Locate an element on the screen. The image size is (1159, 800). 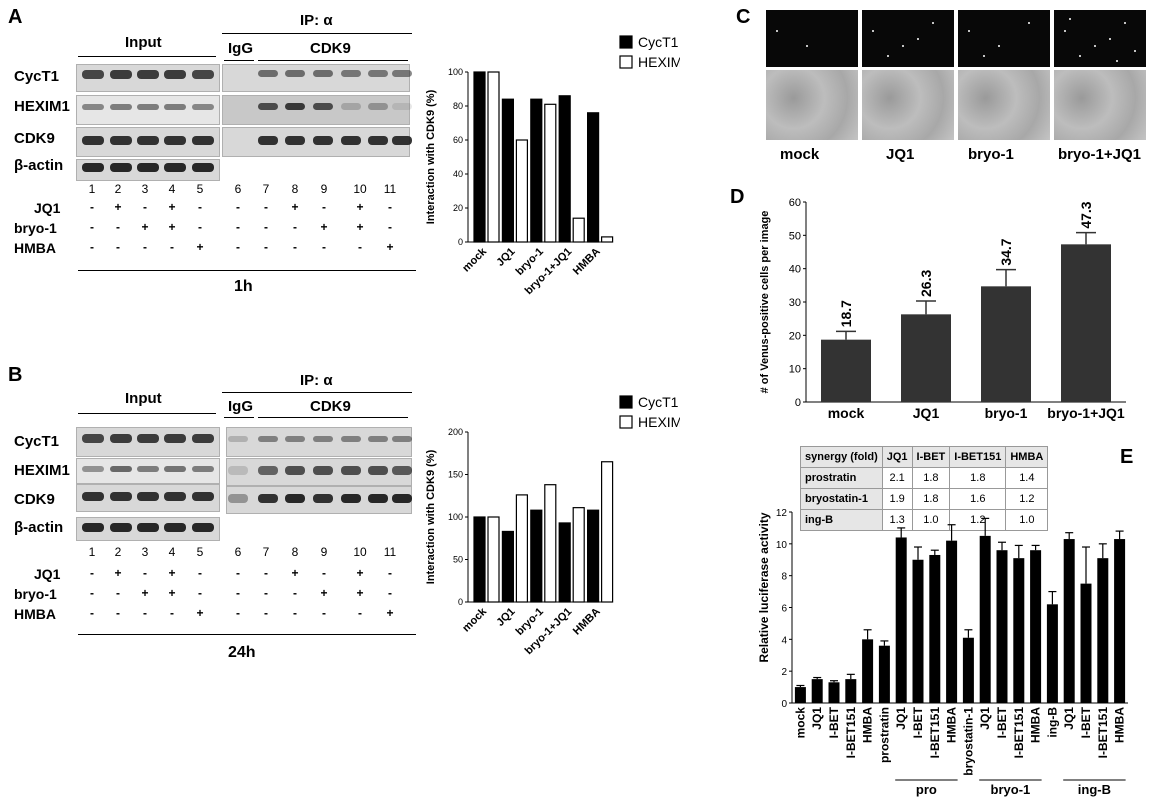
blot-row-label: CDK9 is located at coordinates (34, 499).